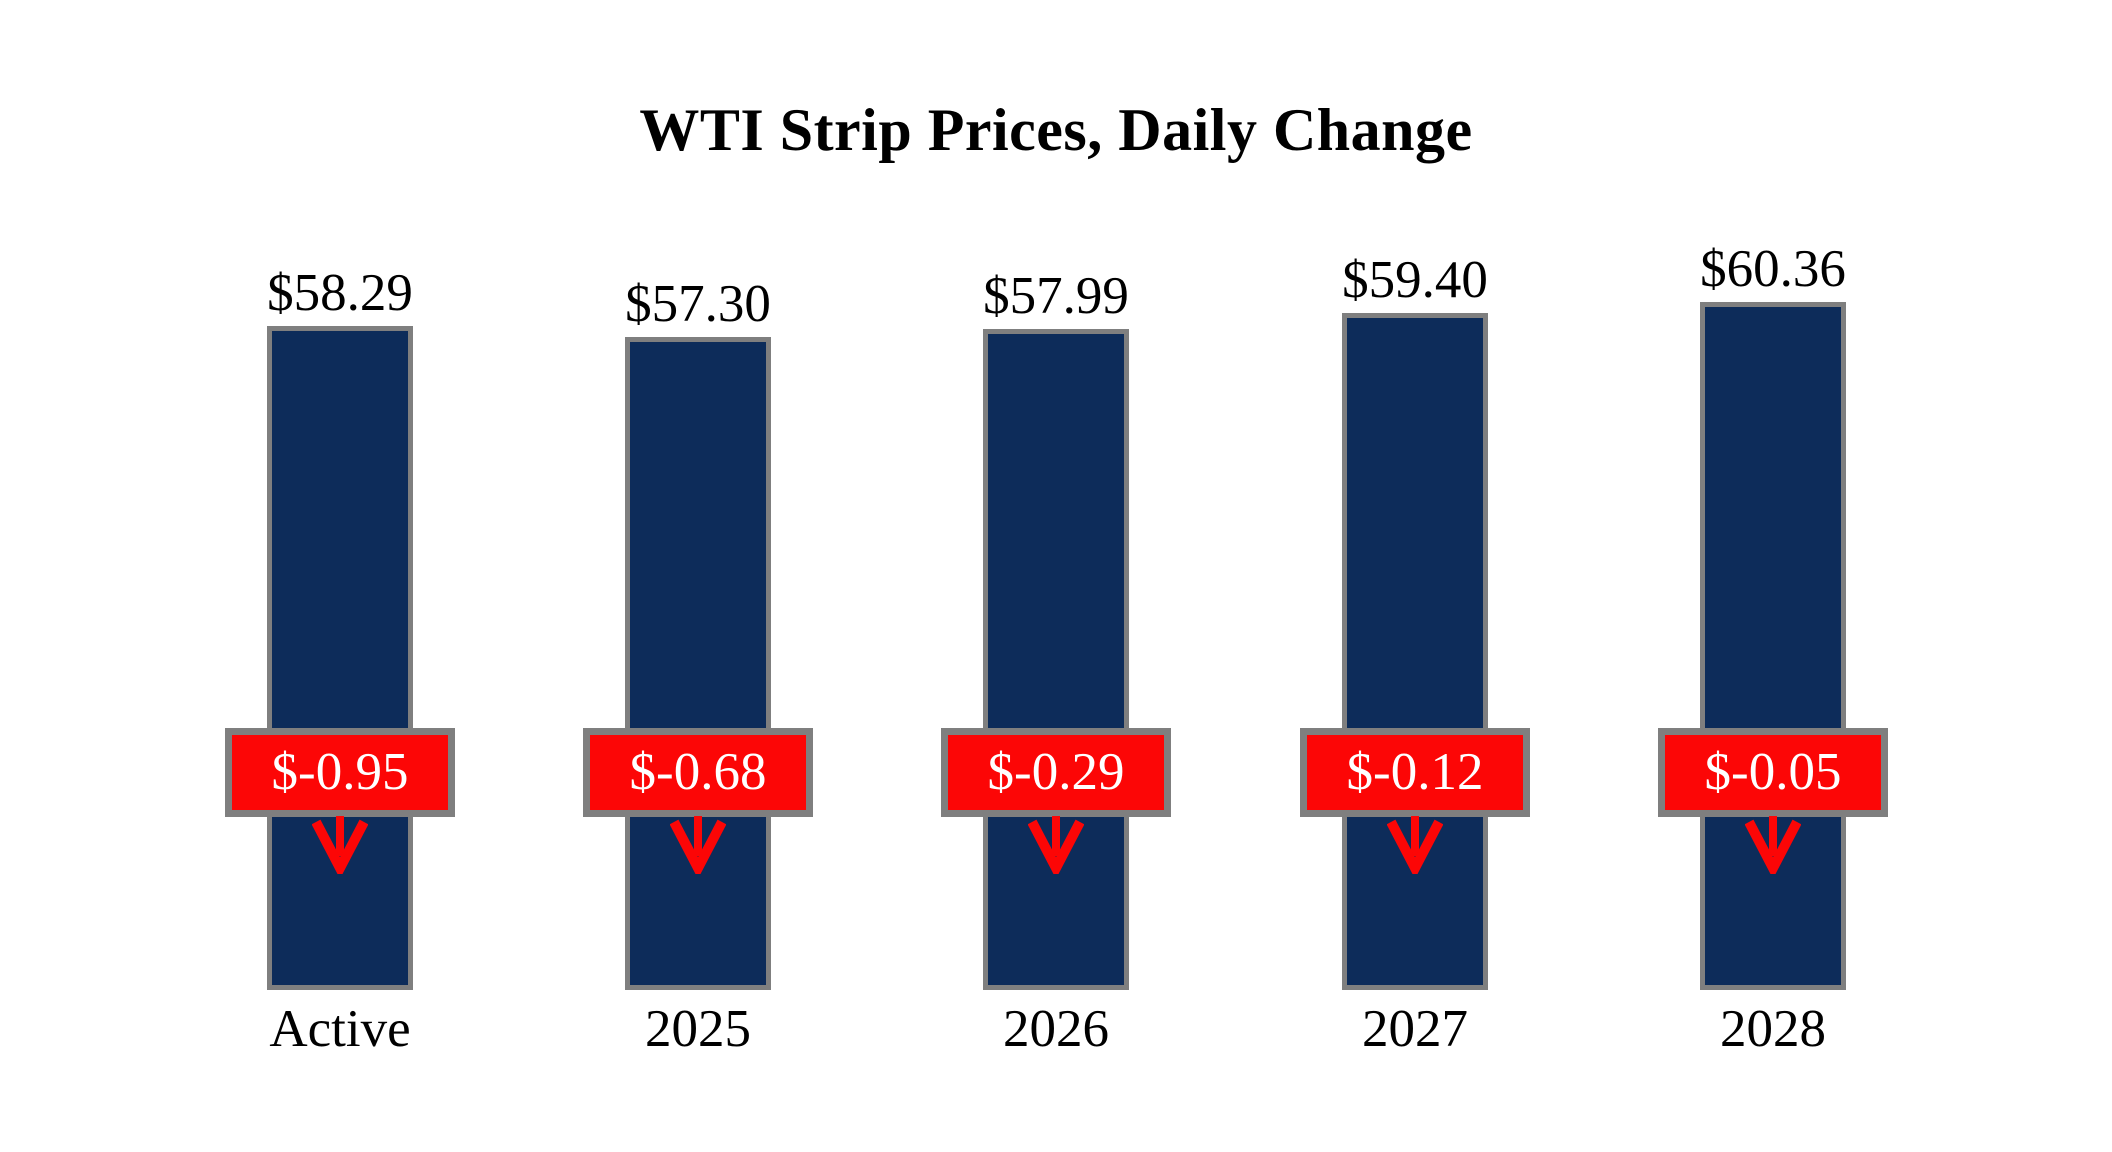  I want to click on change-label: $-0.68, so click(698, 772).